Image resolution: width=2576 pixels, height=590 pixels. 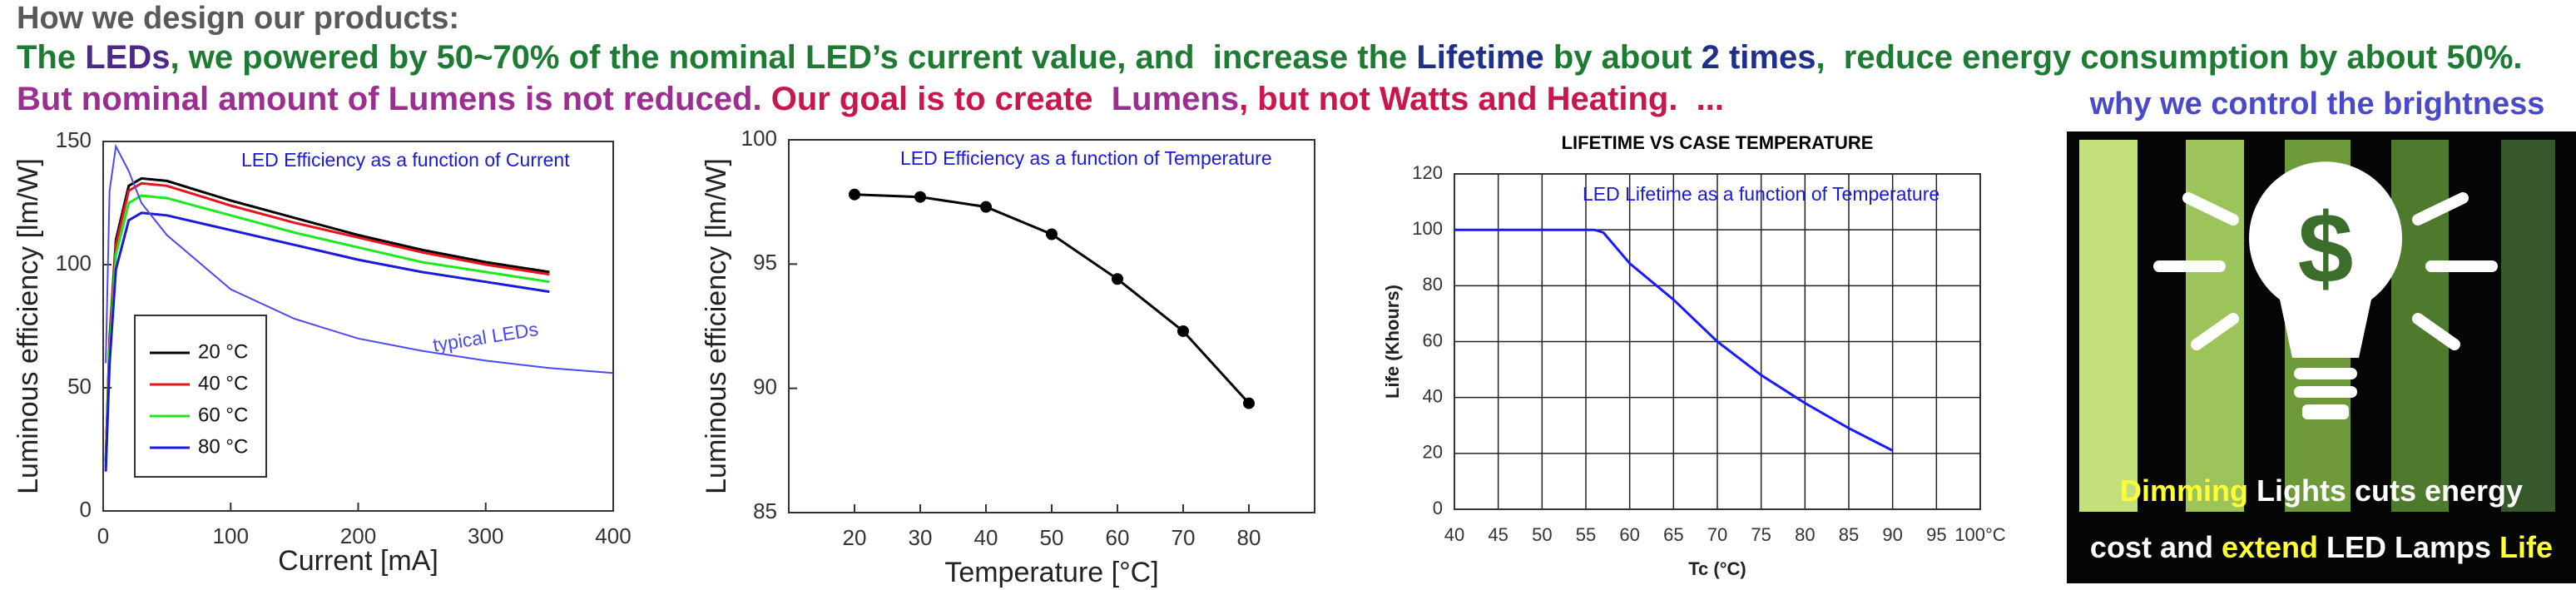 What do you see at coordinates (358, 561) in the screenshot?
I see `x-axis-label: Current [mA]` at bounding box center [358, 561].